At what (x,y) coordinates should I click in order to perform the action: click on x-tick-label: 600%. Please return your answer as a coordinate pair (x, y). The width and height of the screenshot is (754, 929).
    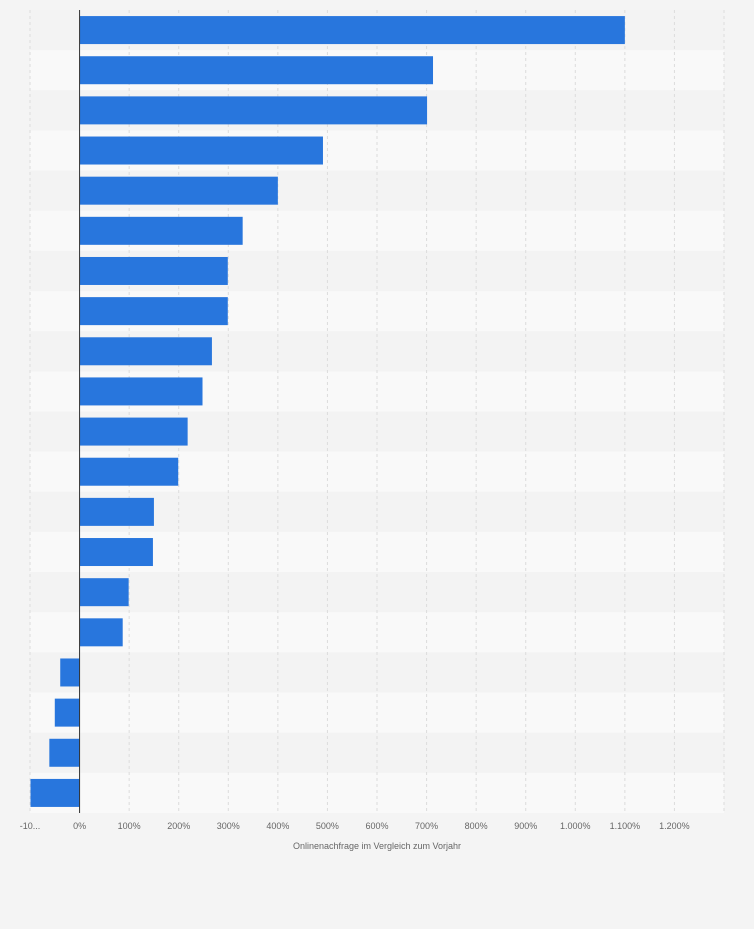
    Looking at the image, I should click on (376, 826).